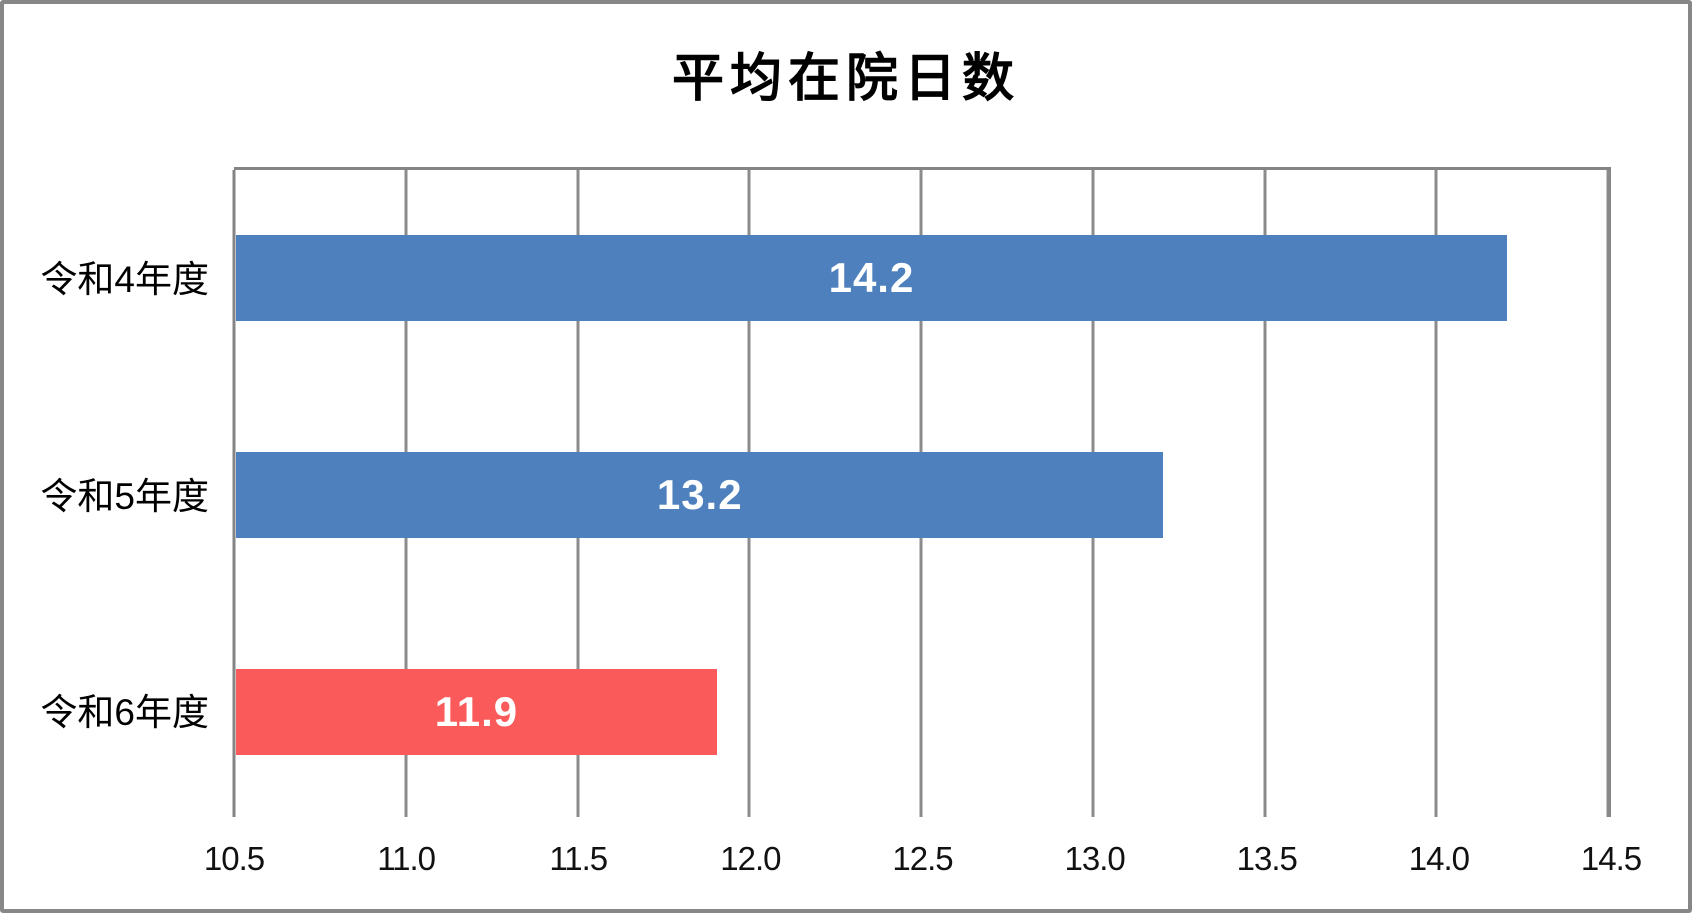 The image size is (1692, 913). I want to click on bar-2: 13.2, so click(700, 495).